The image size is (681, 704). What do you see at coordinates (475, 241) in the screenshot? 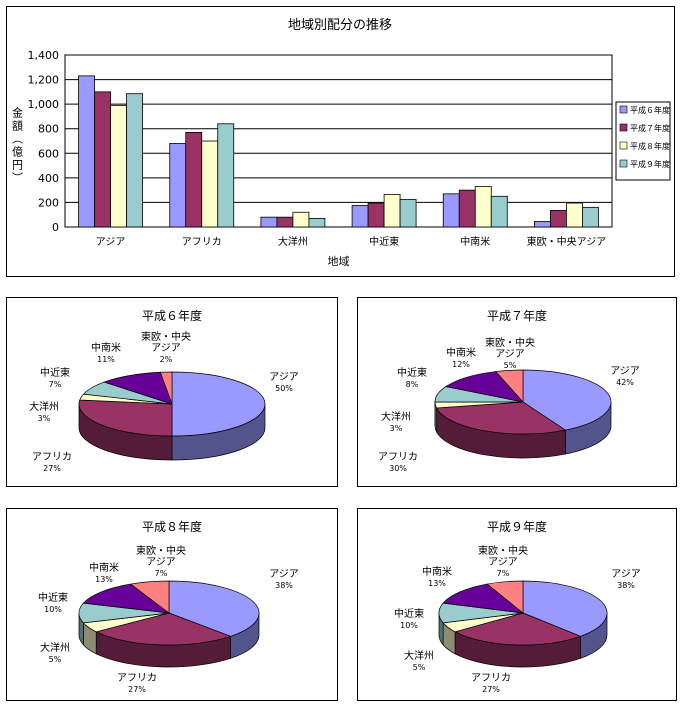
I see `x-tick-label: 中南米` at bounding box center [475, 241].